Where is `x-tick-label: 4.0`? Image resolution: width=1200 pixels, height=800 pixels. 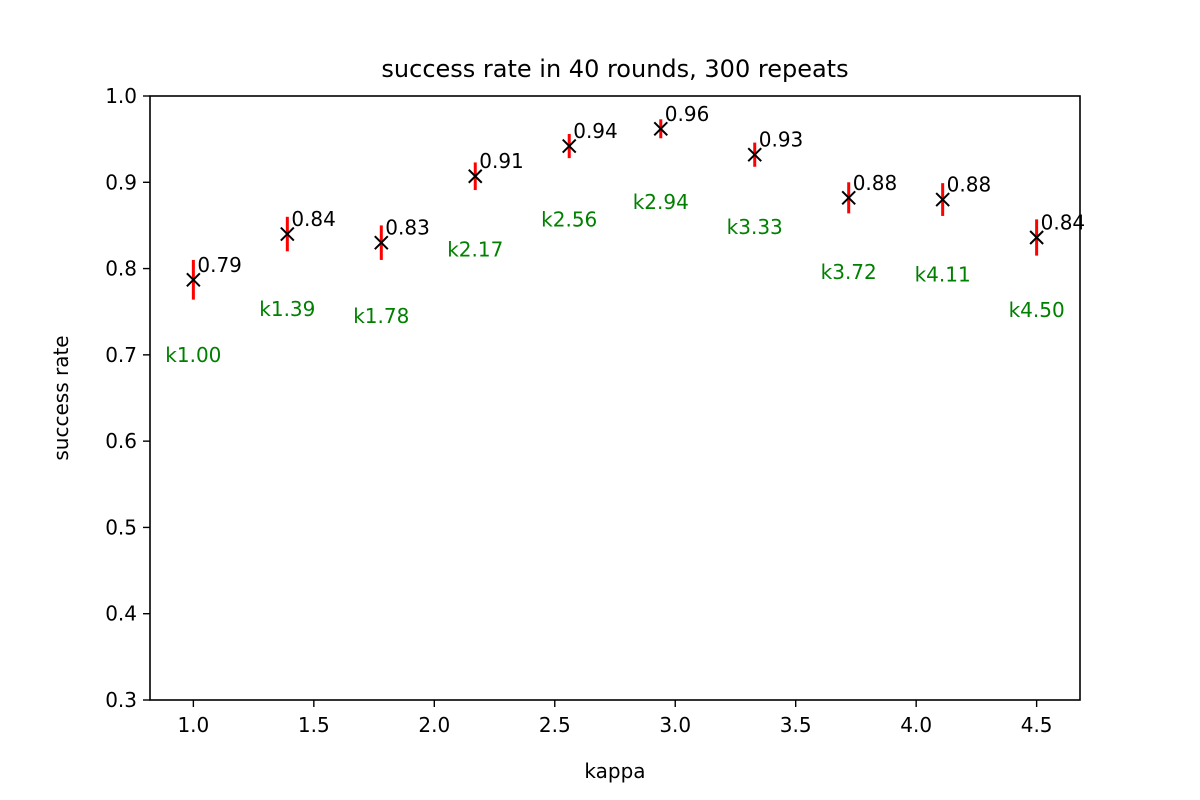
x-tick-label: 4.0 is located at coordinates (916, 725).